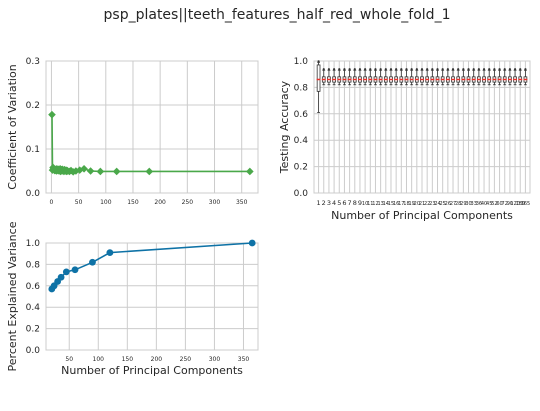  What do you see at coordinates (505, 204) in the screenshot?
I see `acc-xtick-label: 72` at bounding box center [505, 204].